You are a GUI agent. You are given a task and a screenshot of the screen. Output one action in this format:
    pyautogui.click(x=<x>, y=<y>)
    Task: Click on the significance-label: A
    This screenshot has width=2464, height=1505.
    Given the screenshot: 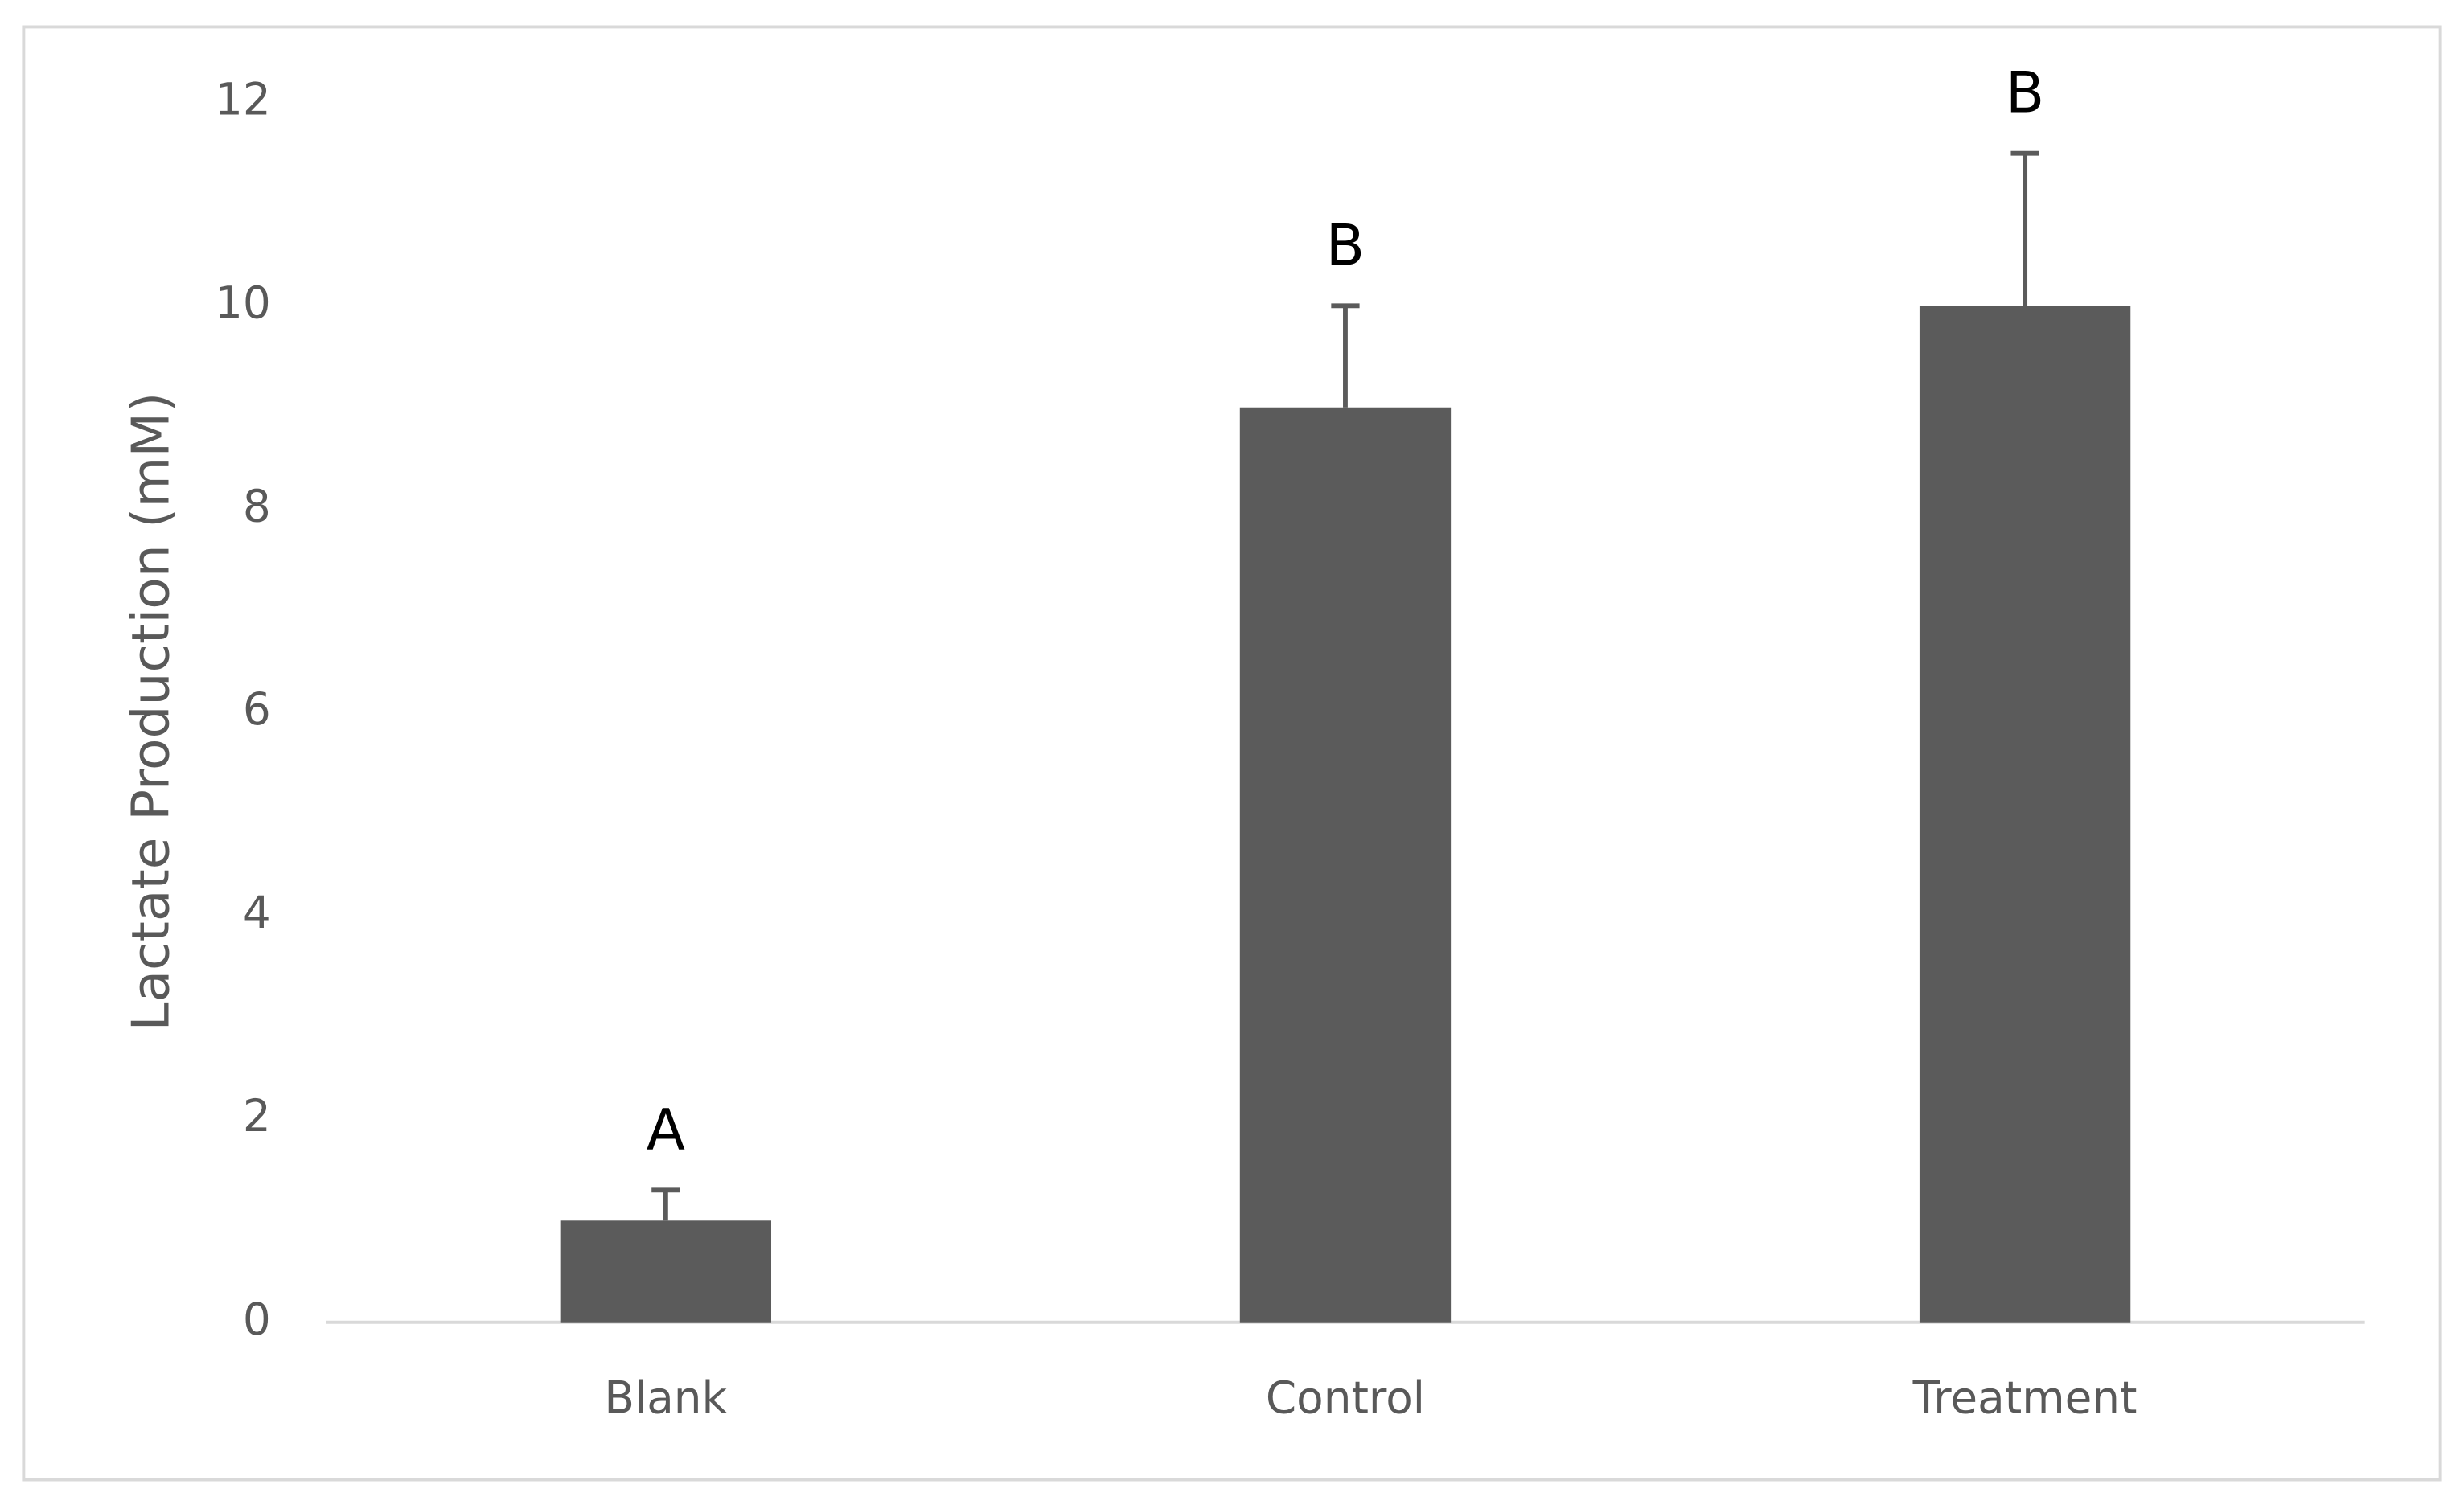 What is the action you would take?
    pyautogui.click(x=666, y=1130)
    